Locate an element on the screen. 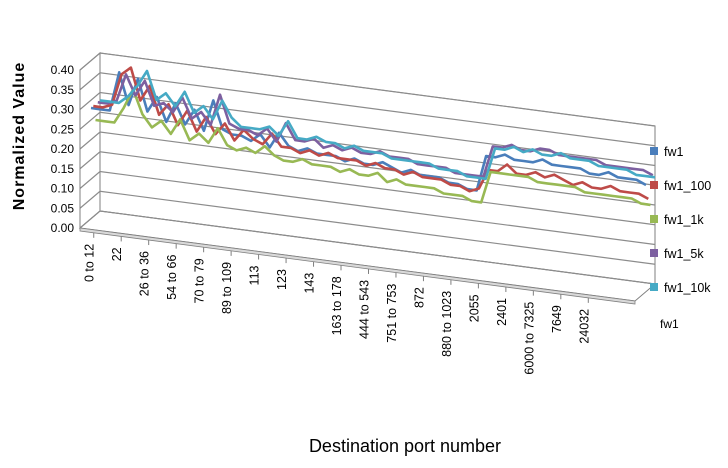  legend-label: fw1 is located at coordinates (674, 152).